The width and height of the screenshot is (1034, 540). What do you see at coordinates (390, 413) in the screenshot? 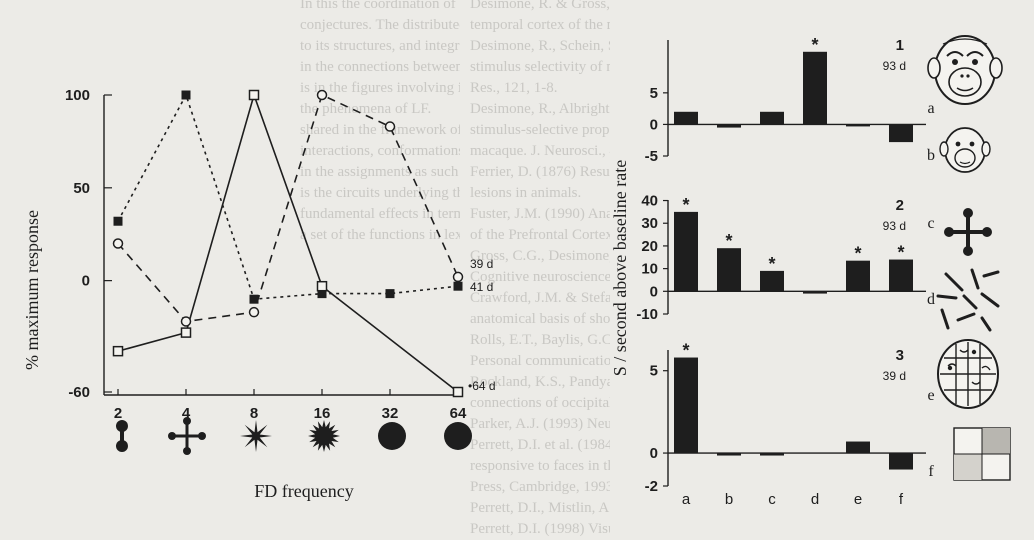
I see `x-tick-label: 32` at bounding box center [390, 413].